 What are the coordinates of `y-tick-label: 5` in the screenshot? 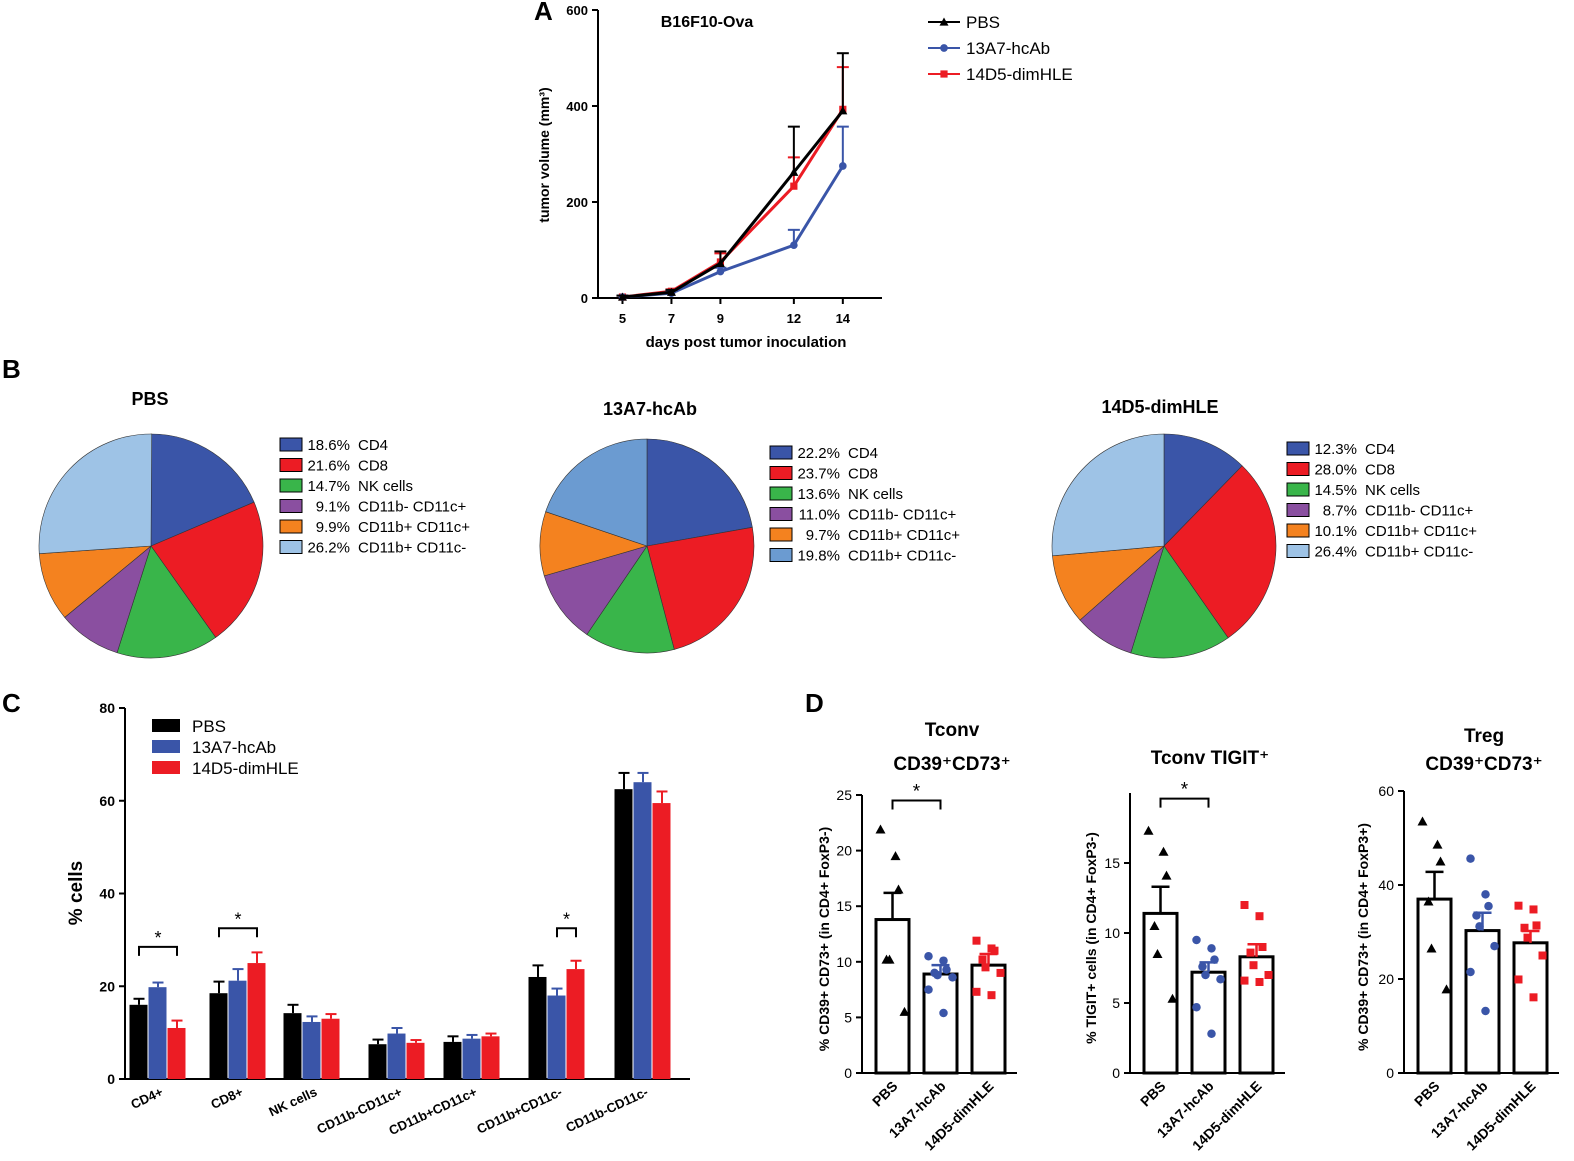 It's located at (1116, 1003).